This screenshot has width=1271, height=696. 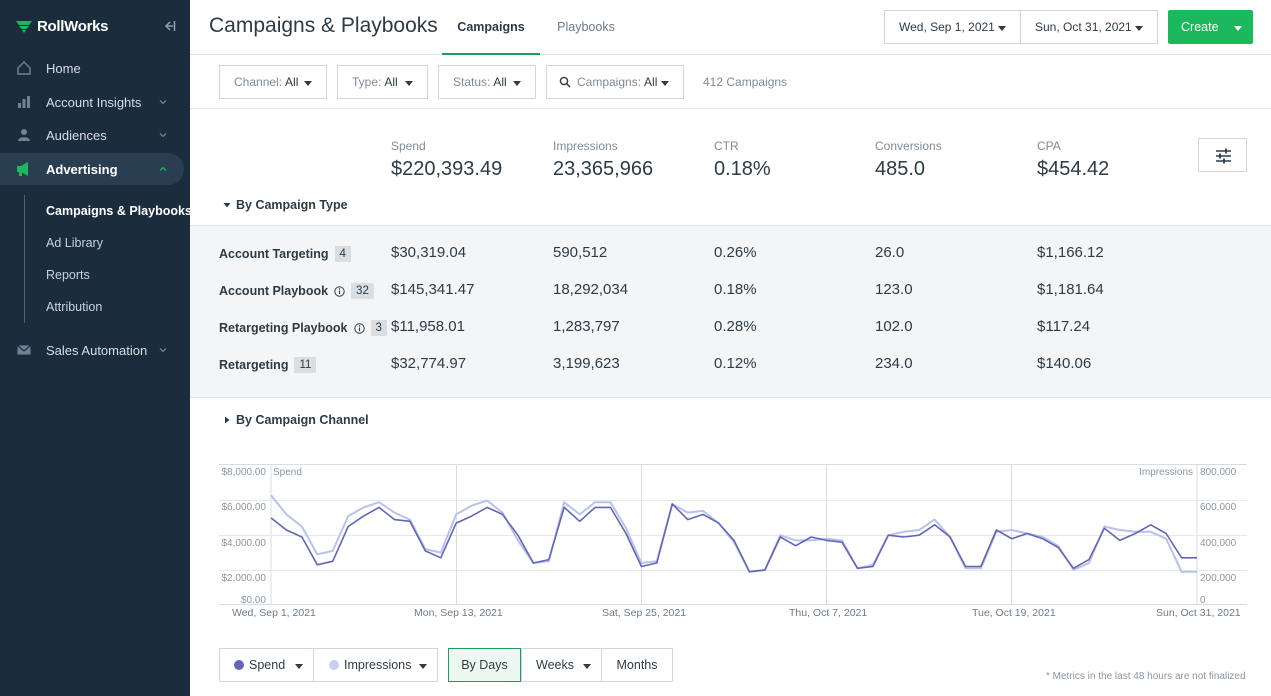 I want to click on create-button-label: Create, so click(x=1200, y=27).